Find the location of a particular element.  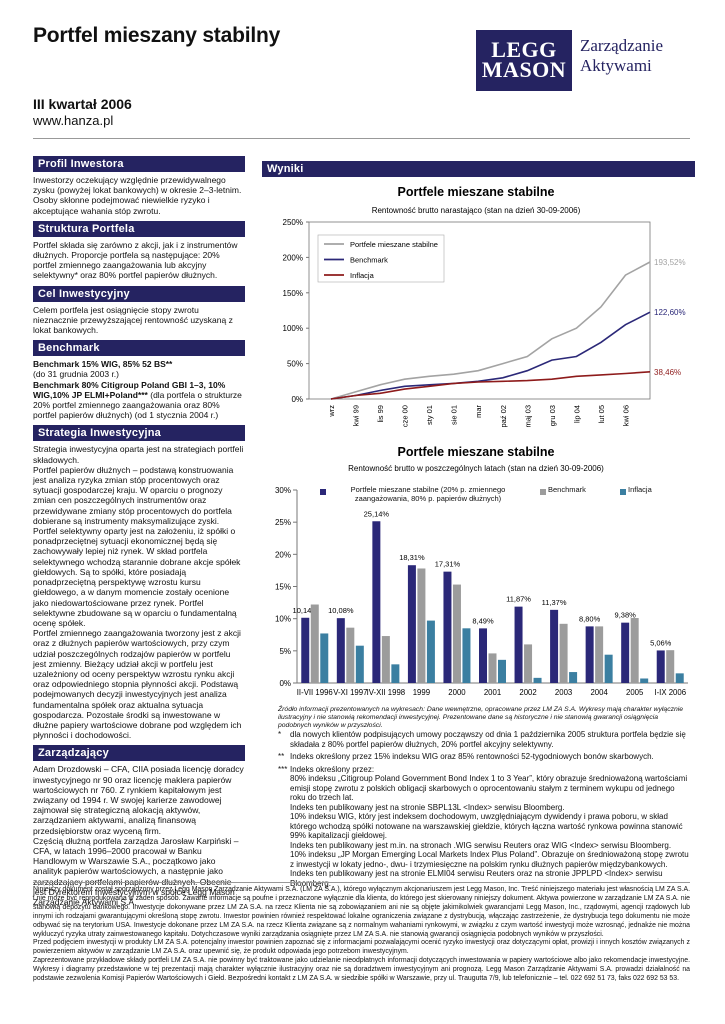

footnote-mark: * is located at coordinates (280, 734).